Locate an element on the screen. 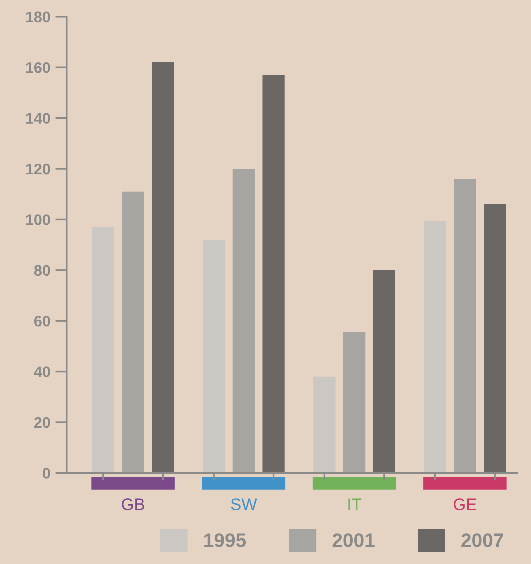 This screenshot has height=564, width=531. x-tick-label: SW is located at coordinates (244, 504).